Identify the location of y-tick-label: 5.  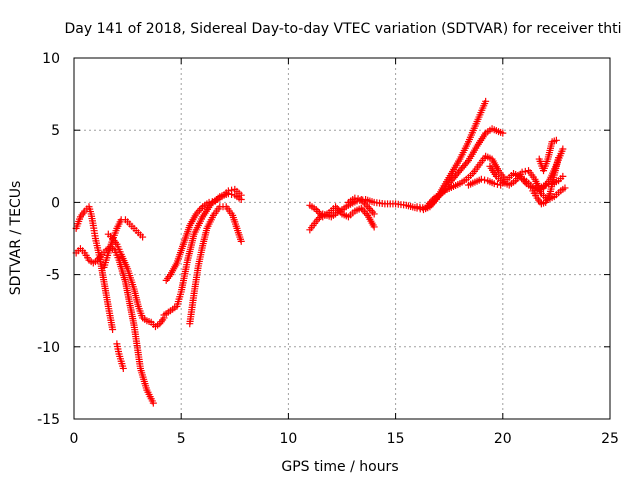
(55, 131).